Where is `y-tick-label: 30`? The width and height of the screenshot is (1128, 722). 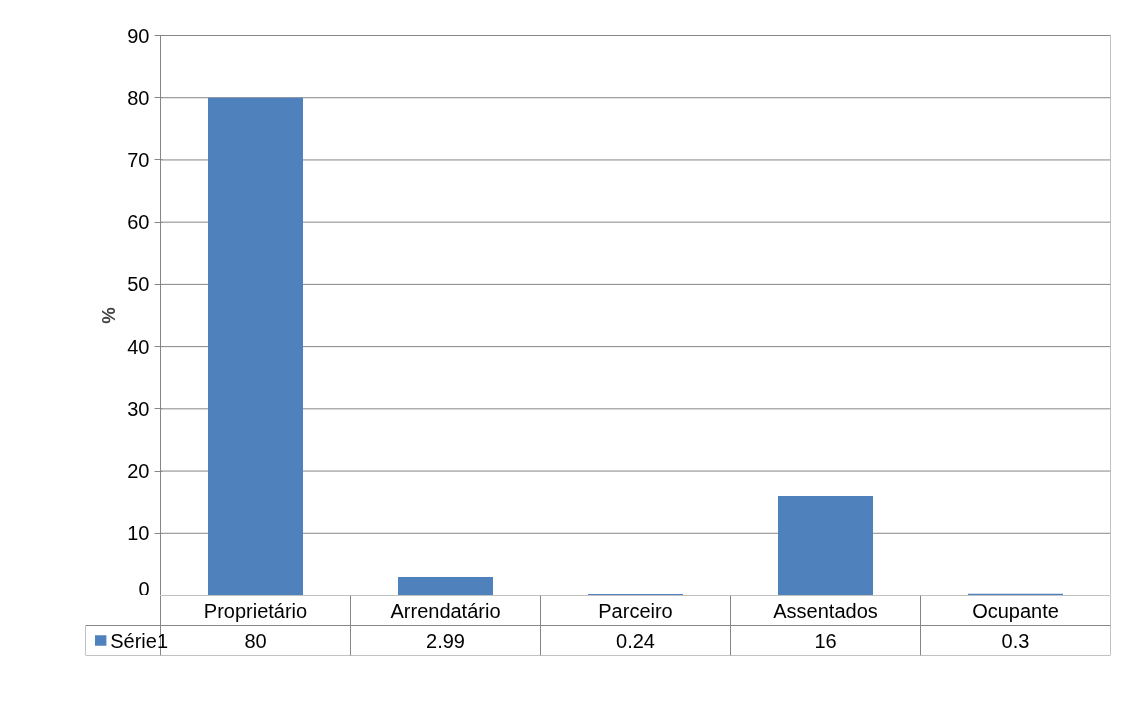 y-tick-label: 30 is located at coordinates (138, 408).